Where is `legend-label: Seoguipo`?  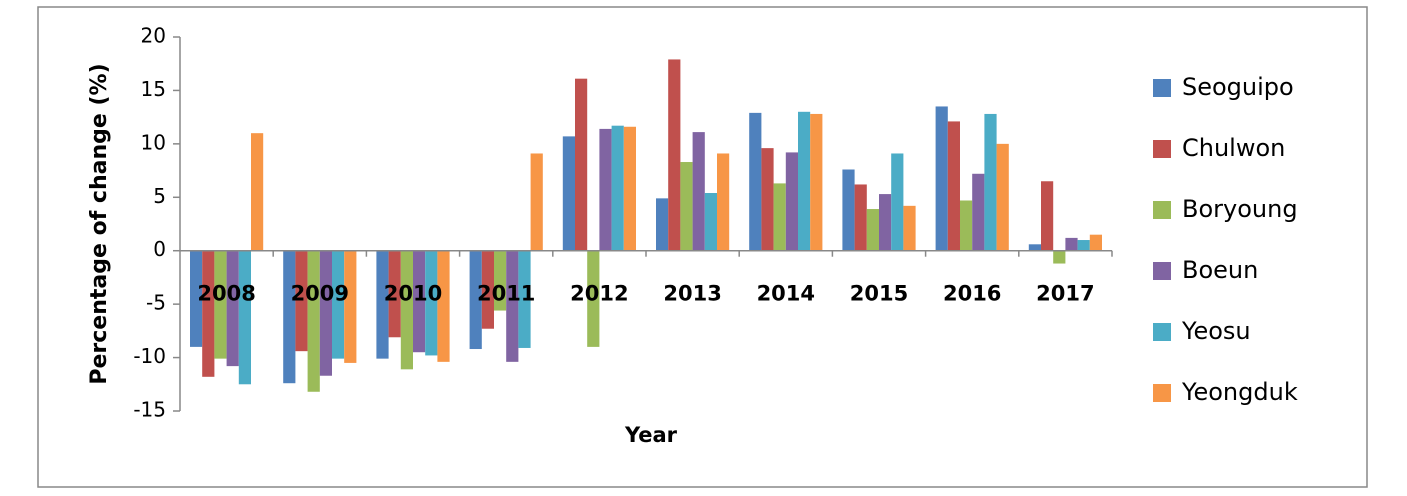 legend-label: Seoguipo is located at coordinates (1238, 87).